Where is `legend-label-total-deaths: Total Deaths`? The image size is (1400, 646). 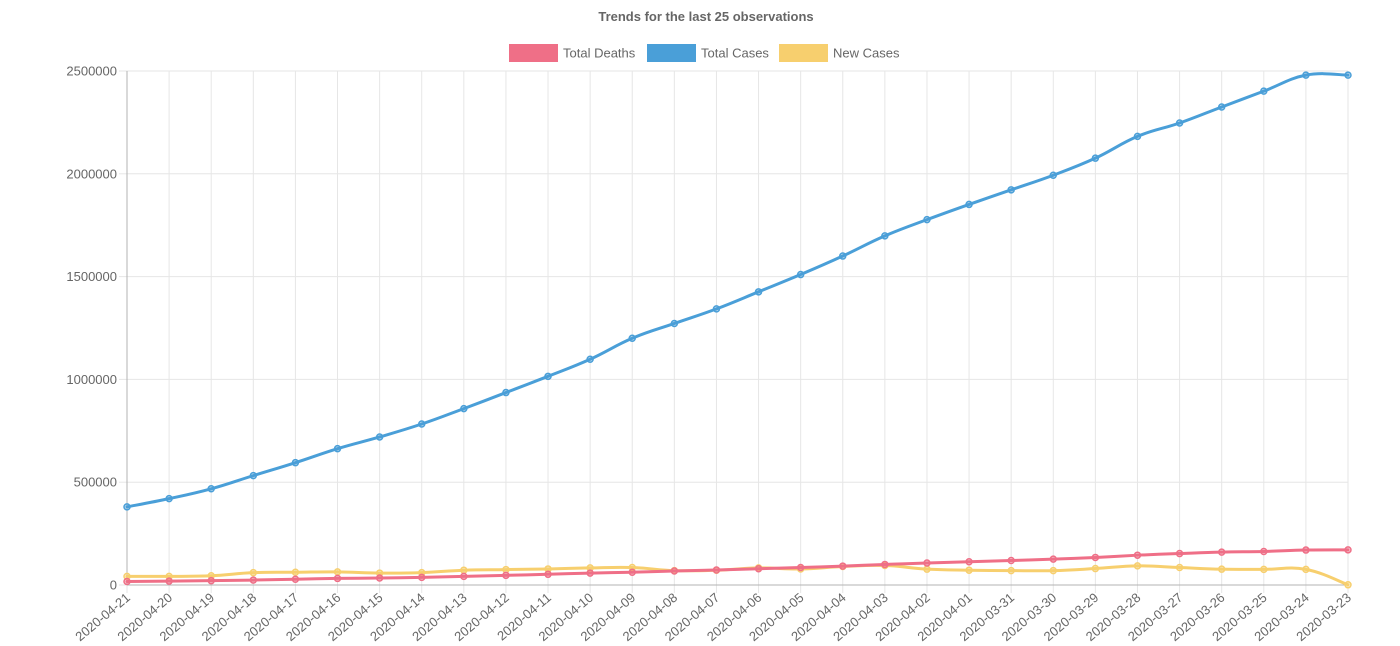 legend-label-total-deaths: Total Deaths is located at coordinates (599, 53).